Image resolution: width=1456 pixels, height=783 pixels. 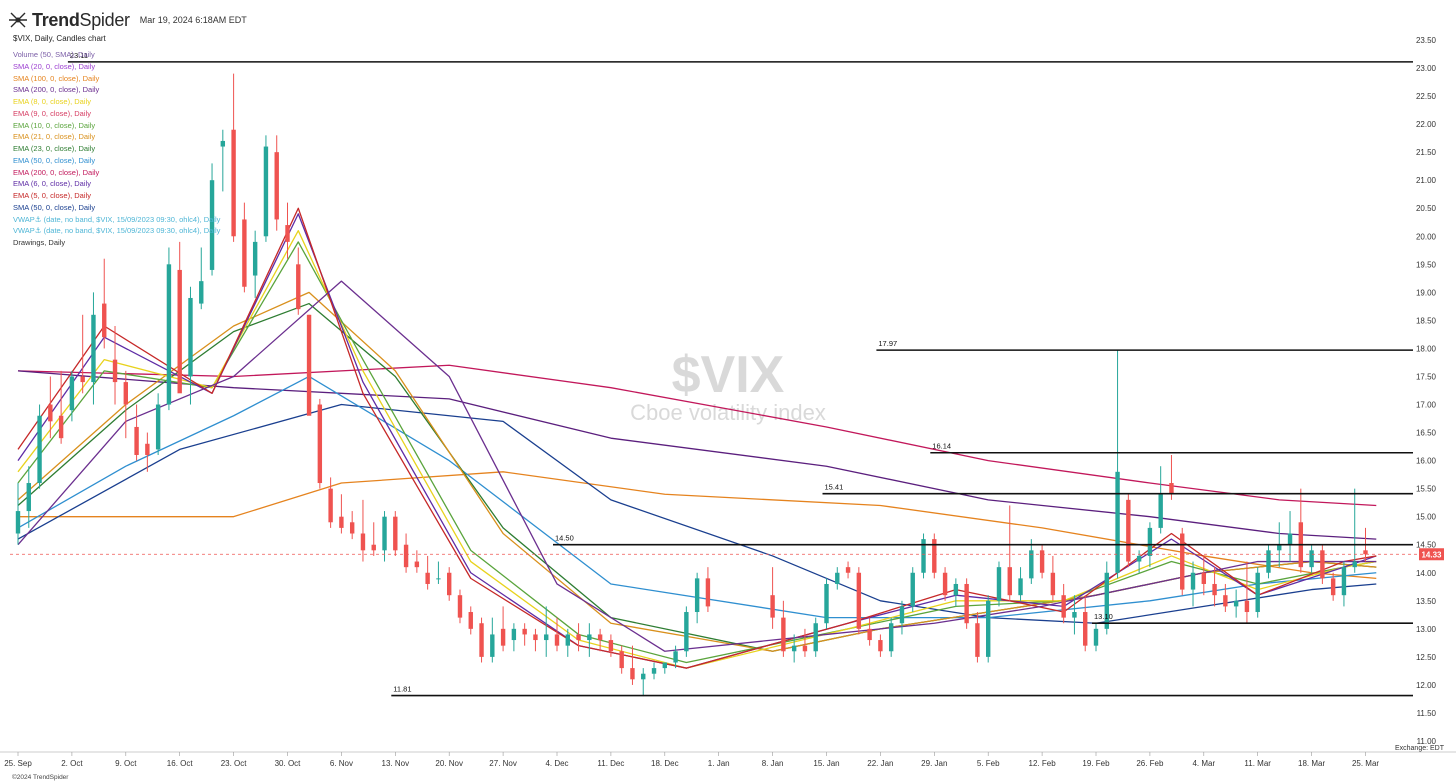 I want to click on legend-item: EMA (23, 0, close), Daily, so click(x=54, y=148).